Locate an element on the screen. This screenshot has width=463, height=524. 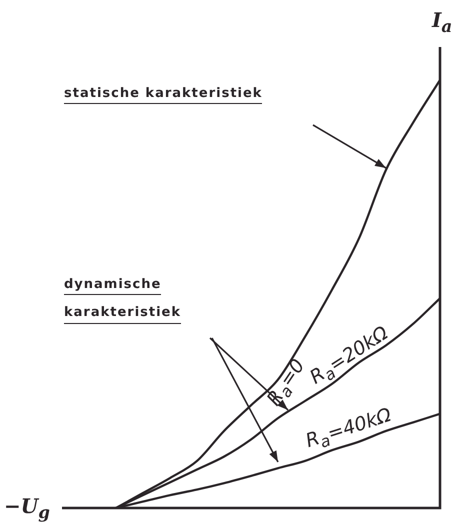
x-axis-title: −U$_{g}$ is located at coordinates (27, 508).